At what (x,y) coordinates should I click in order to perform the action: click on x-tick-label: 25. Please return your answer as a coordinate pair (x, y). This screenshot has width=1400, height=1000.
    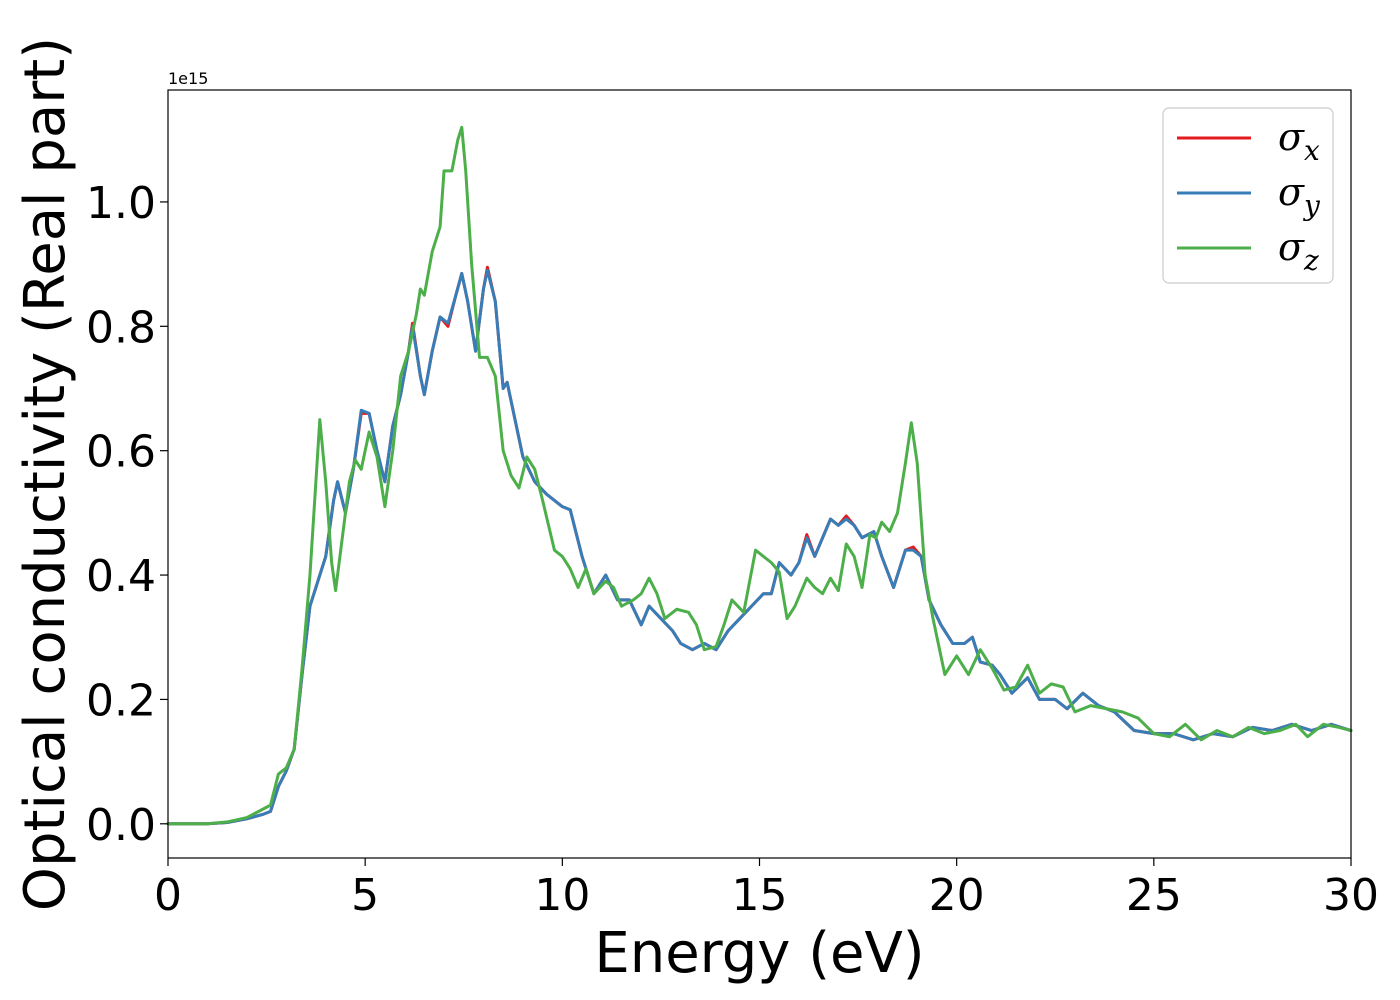
    Looking at the image, I should click on (1154, 895).